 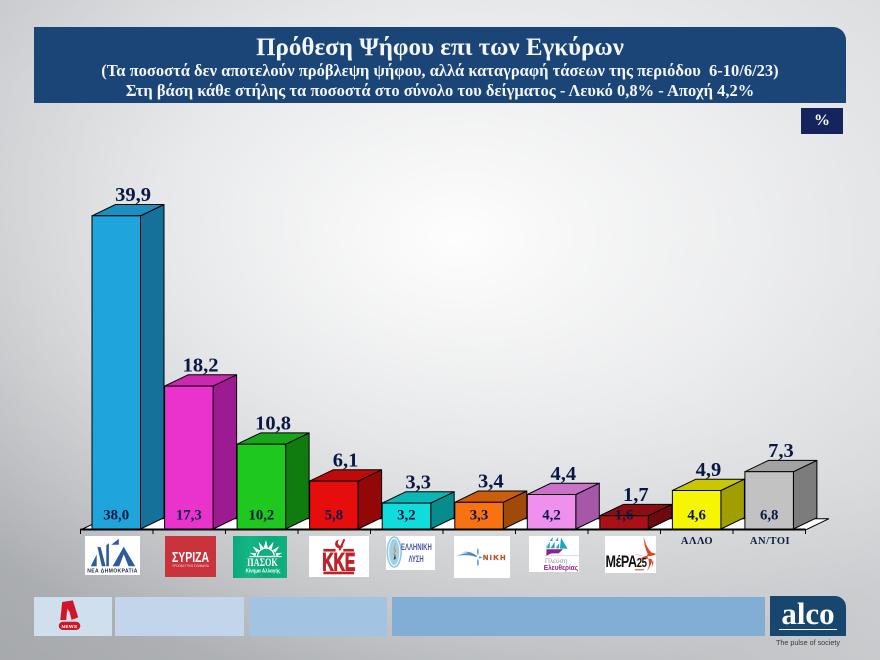 I want to click on svg-text: 38,0, so click(x=116, y=516).